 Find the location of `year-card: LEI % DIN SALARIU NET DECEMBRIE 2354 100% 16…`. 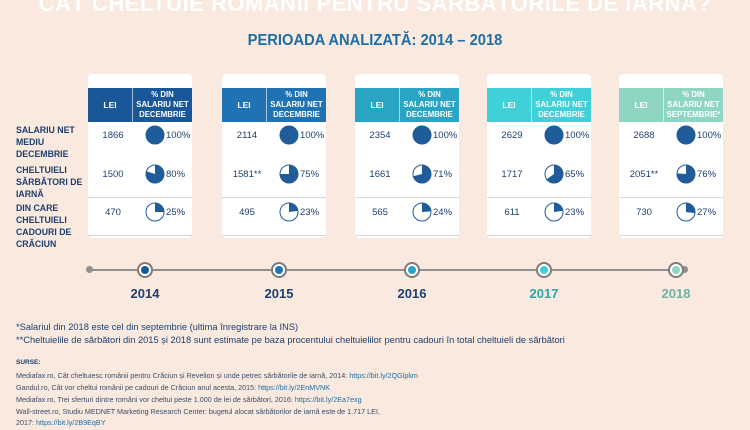

year-card: LEI % DIN SALARIU NET DECEMBRIE 2354 100% 16… is located at coordinates (407, 156).